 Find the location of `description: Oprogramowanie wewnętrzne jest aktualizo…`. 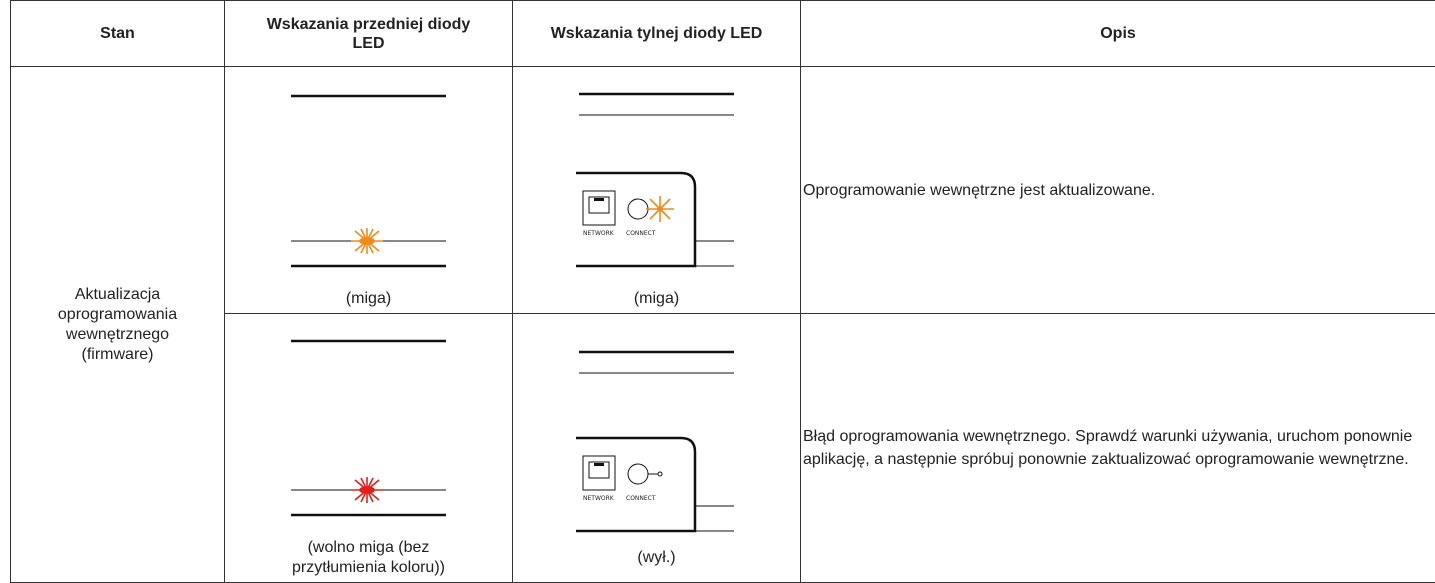

description: Oprogramowanie wewnętrzne jest aktualizo… is located at coordinates (979, 190).